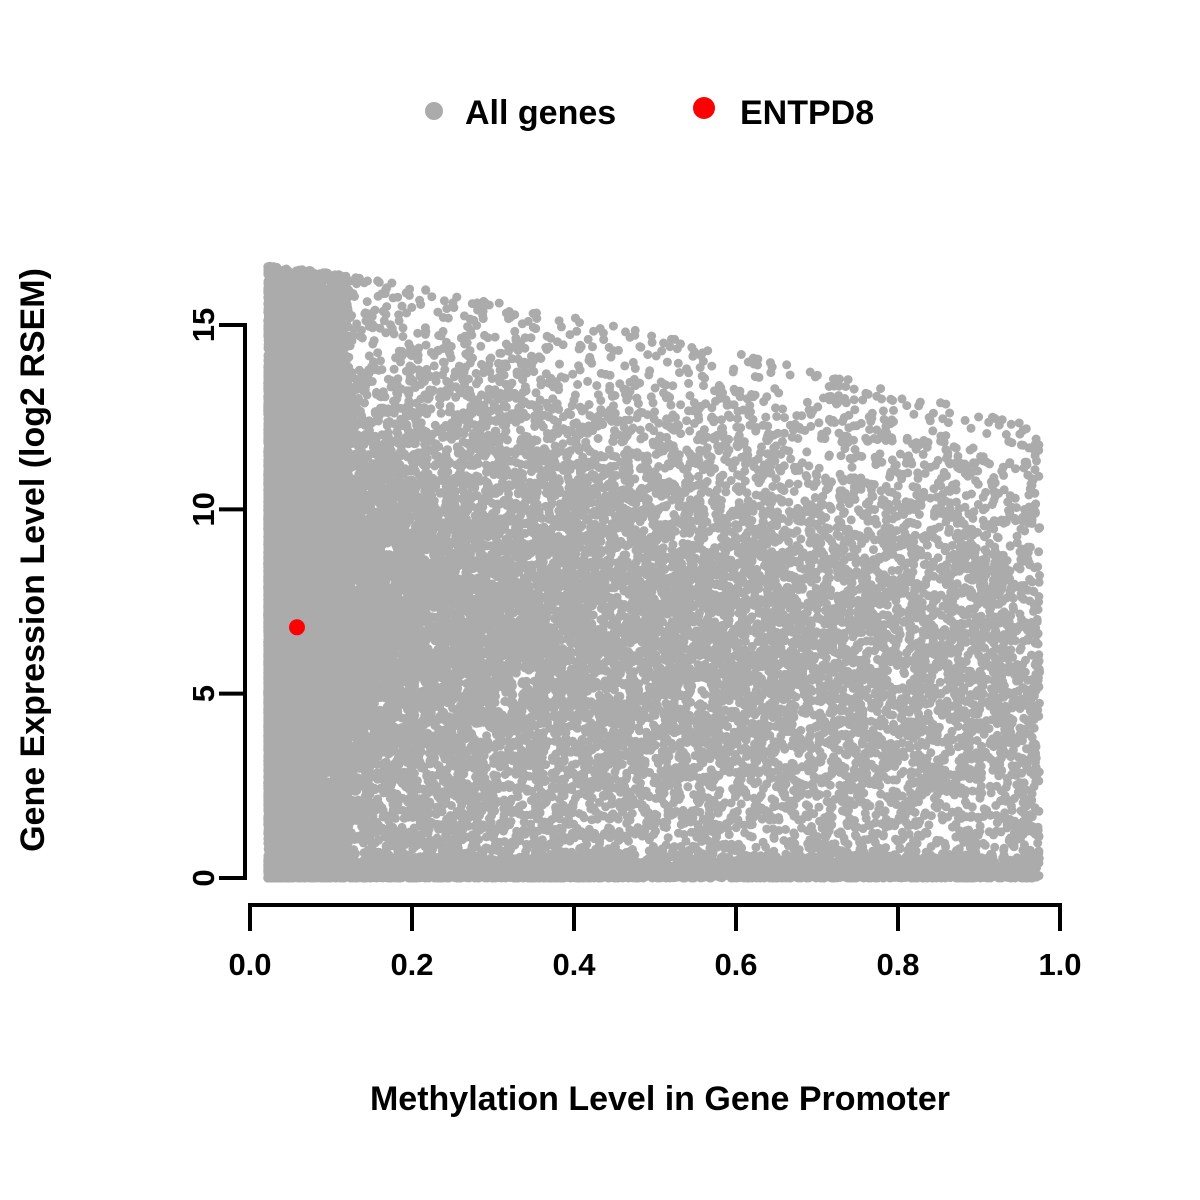  I want to click on x-axis-ticks, so click(655, 918).